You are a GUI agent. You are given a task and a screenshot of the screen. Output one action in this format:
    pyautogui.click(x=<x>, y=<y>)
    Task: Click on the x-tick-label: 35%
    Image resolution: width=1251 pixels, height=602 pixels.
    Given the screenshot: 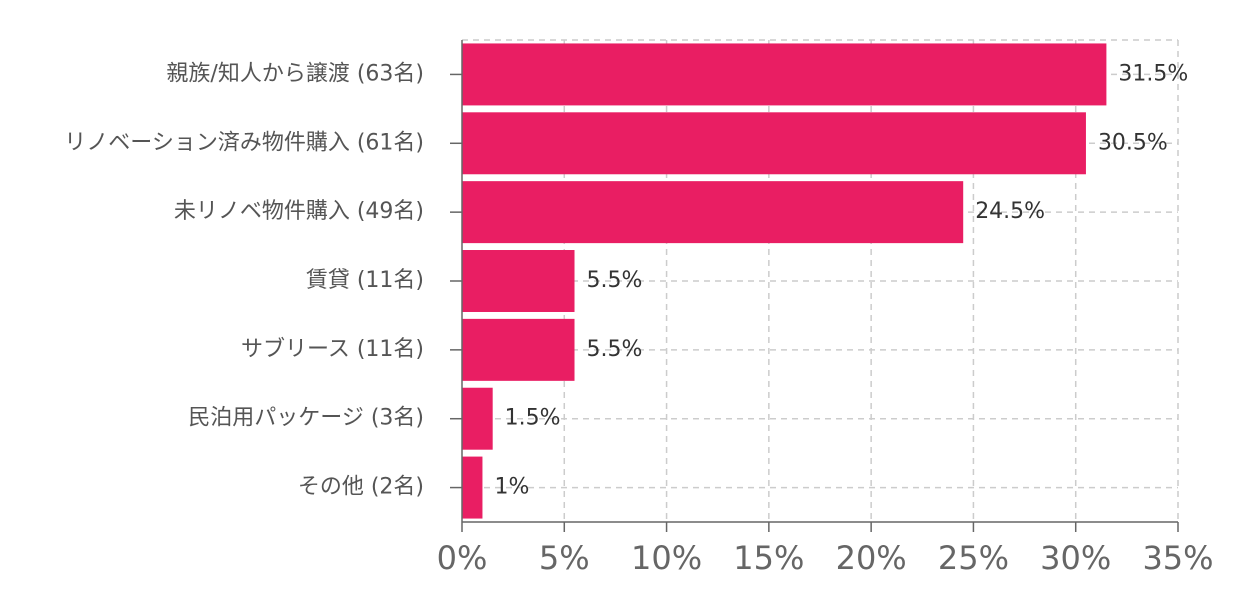 What is the action you would take?
    pyautogui.click(x=1177, y=558)
    